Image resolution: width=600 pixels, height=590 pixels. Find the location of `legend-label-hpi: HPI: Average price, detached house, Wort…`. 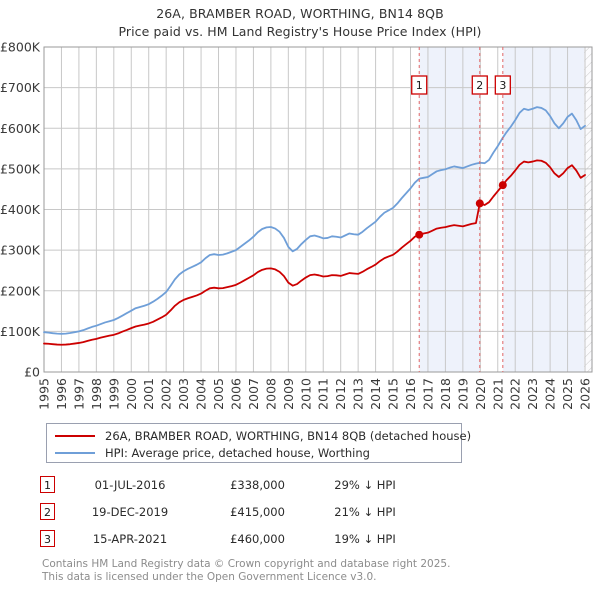

legend-label-hpi: HPI: Average price, detached house, Wort… is located at coordinates (237, 452).